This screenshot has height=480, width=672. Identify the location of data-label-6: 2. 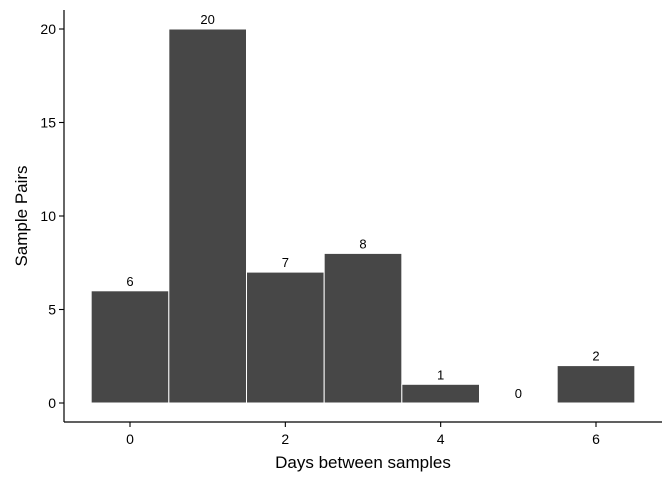
(595, 356).